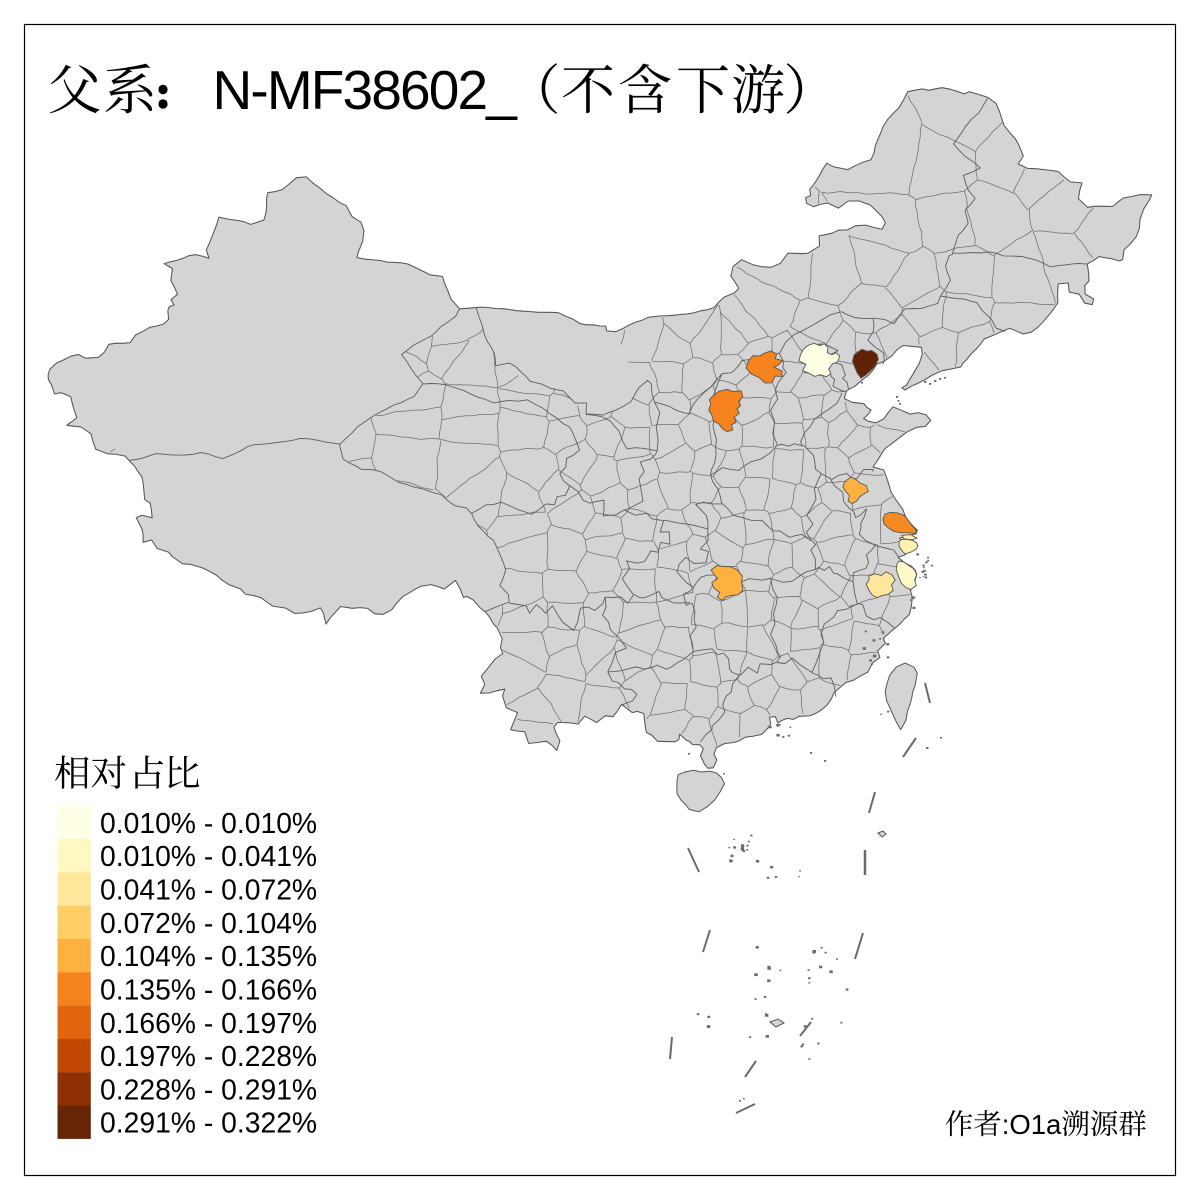 This screenshot has height=1200, width=1200. What do you see at coordinates (208, 890) in the screenshot?
I see `svg-text: 0.041% - 0.072%` at bounding box center [208, 890].